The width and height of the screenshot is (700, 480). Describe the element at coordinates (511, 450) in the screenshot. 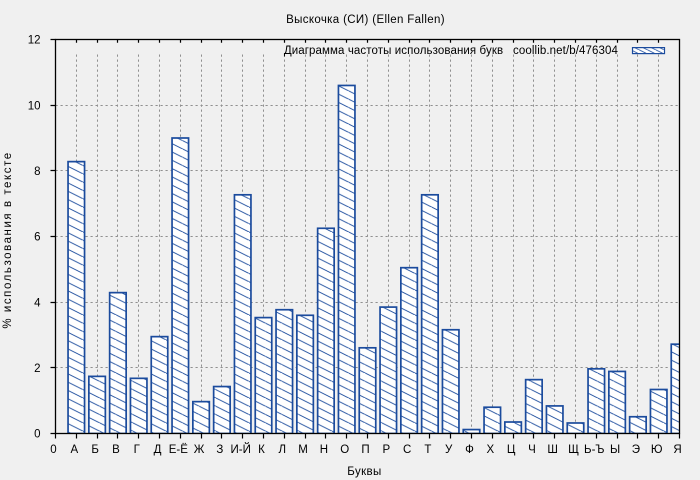

I see `svg-text: Ц` at that location.